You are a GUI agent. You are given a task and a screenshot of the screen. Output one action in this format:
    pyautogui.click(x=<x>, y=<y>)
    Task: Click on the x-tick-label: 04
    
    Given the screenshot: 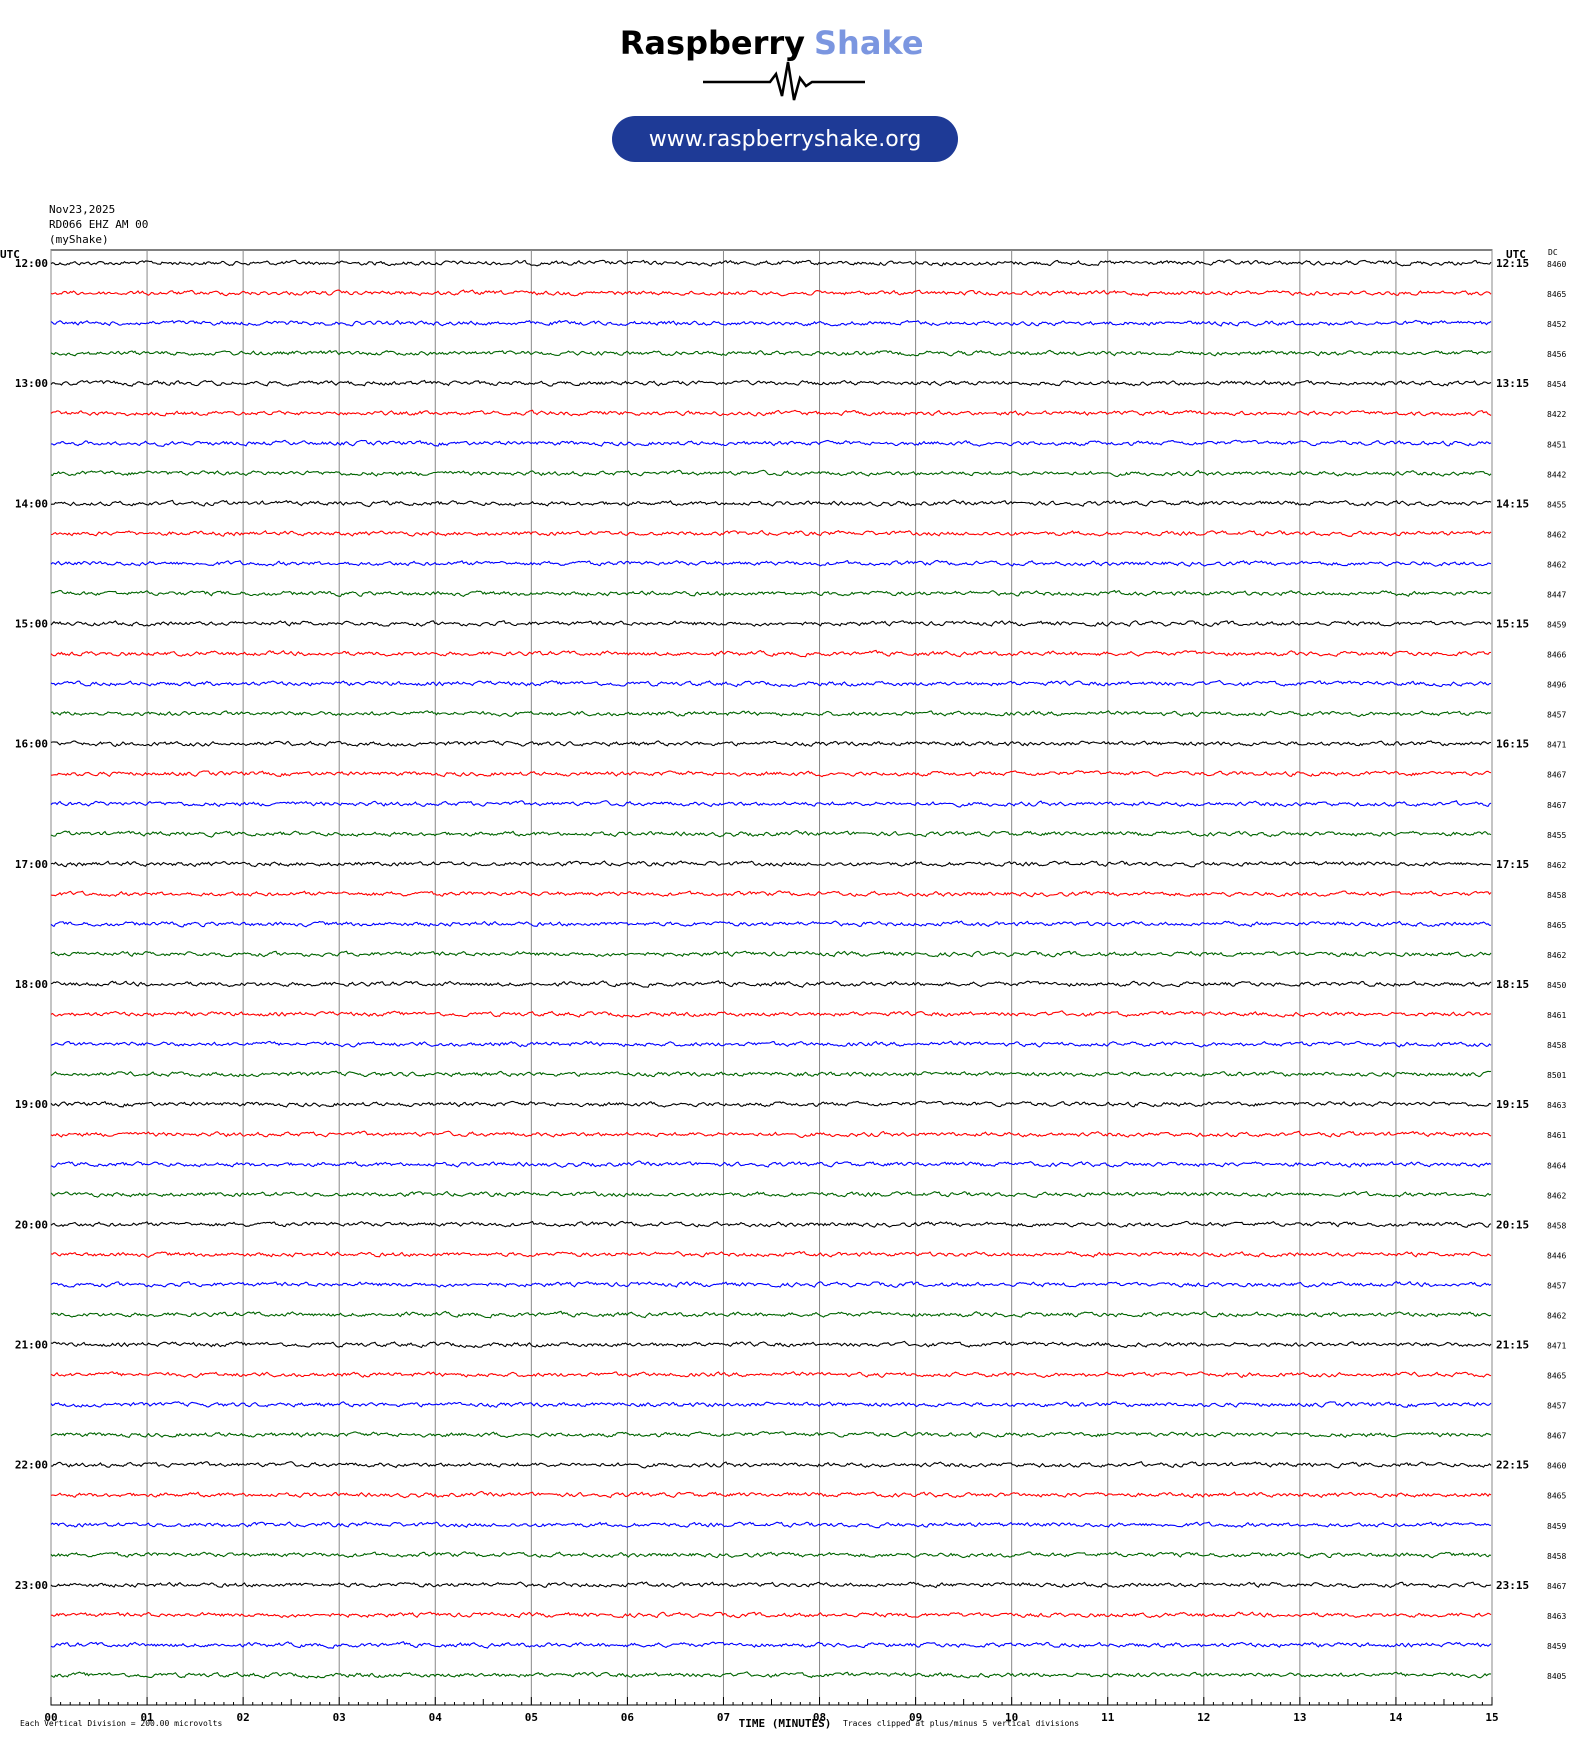 What is the action you would take?
    pyautogui.click(x=436, y=1717)
    